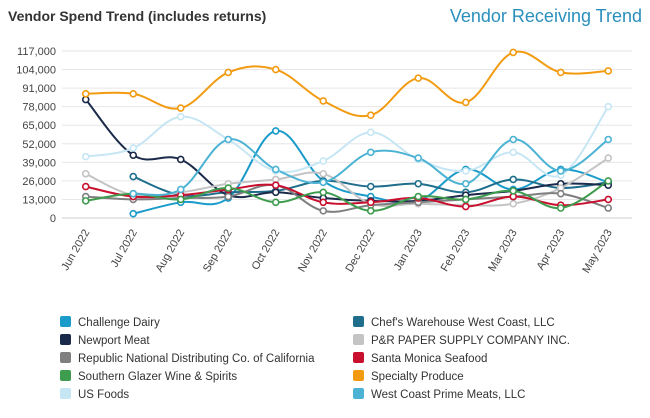 Image resolution: width=650 pixels, height=418 pixels. I want to click on x-tick-label: May 2023, so click(597, 252).